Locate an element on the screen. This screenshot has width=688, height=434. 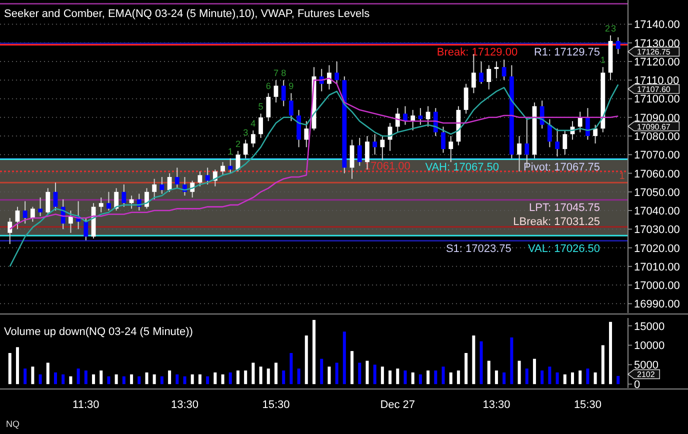
annotation: 2 is located at coordinates (607, 28).